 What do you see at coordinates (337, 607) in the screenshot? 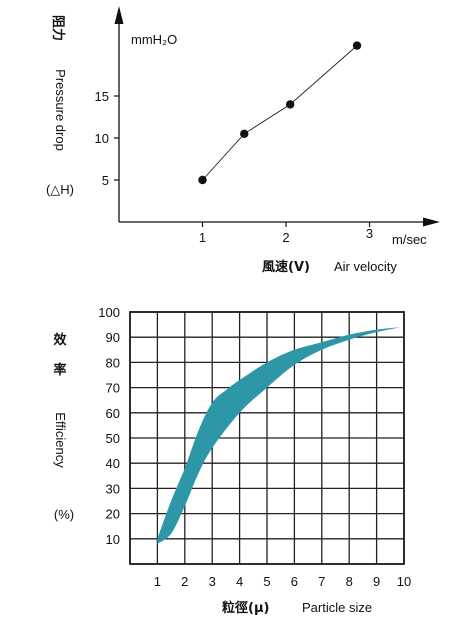
I see `chart2-xlabel-en: Particle size` at bounding box center [337, 607].